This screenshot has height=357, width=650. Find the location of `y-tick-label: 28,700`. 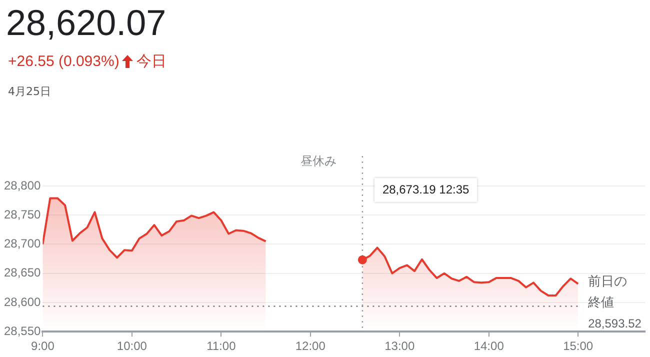

y-tick-label: 28,700 is located at coordinates (23, 243).